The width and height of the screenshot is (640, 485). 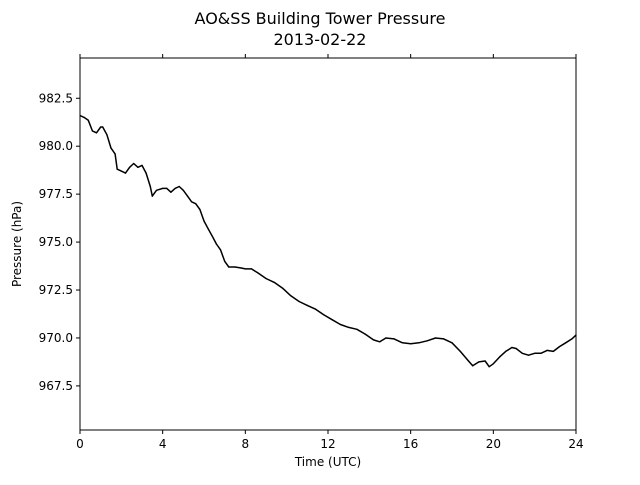 What do you see at coordinates (575, 444) in the screenshot?
I see `x-tick-label: 24` at bounding box center [575, 444].